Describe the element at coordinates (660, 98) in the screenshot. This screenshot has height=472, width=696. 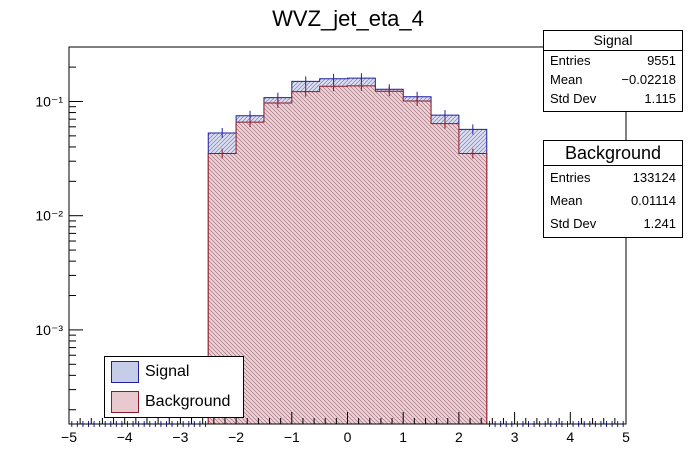
I see `stats-value: 1.115` at that location.